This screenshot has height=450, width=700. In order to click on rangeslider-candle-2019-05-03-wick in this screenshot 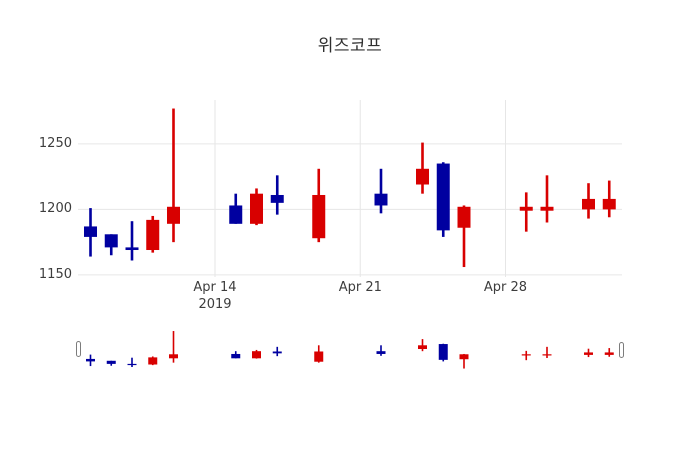, I will do `click(609, 352)`.